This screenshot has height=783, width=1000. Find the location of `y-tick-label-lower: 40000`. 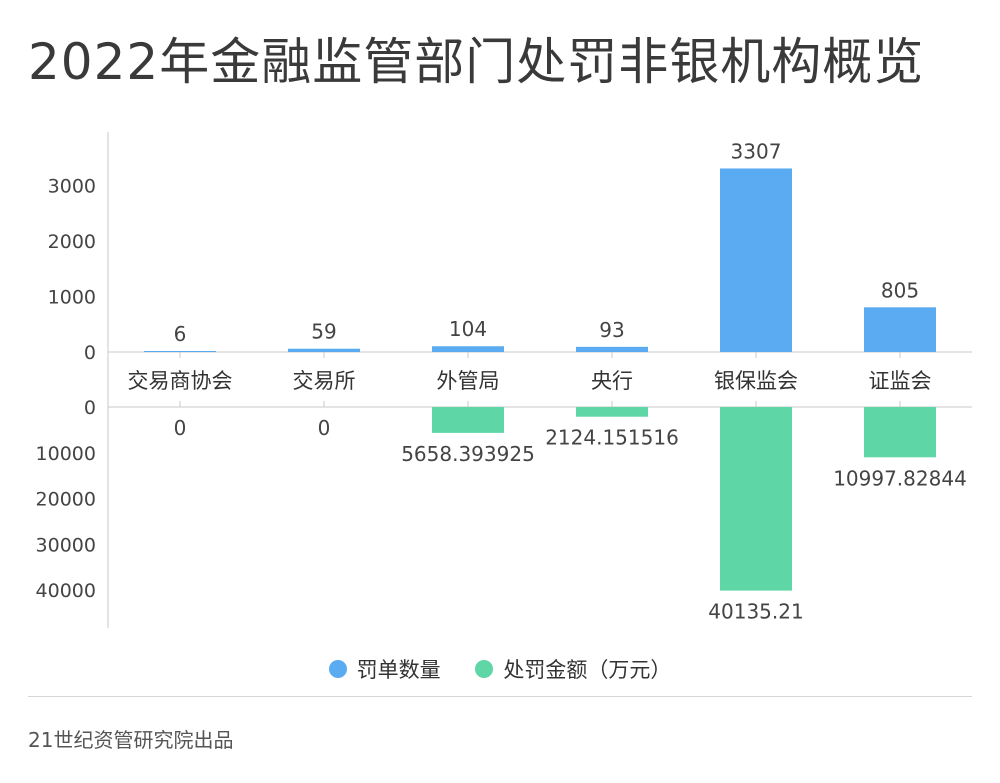

y-tick-label-lower: 40000 is located at coordinates (66, 591).